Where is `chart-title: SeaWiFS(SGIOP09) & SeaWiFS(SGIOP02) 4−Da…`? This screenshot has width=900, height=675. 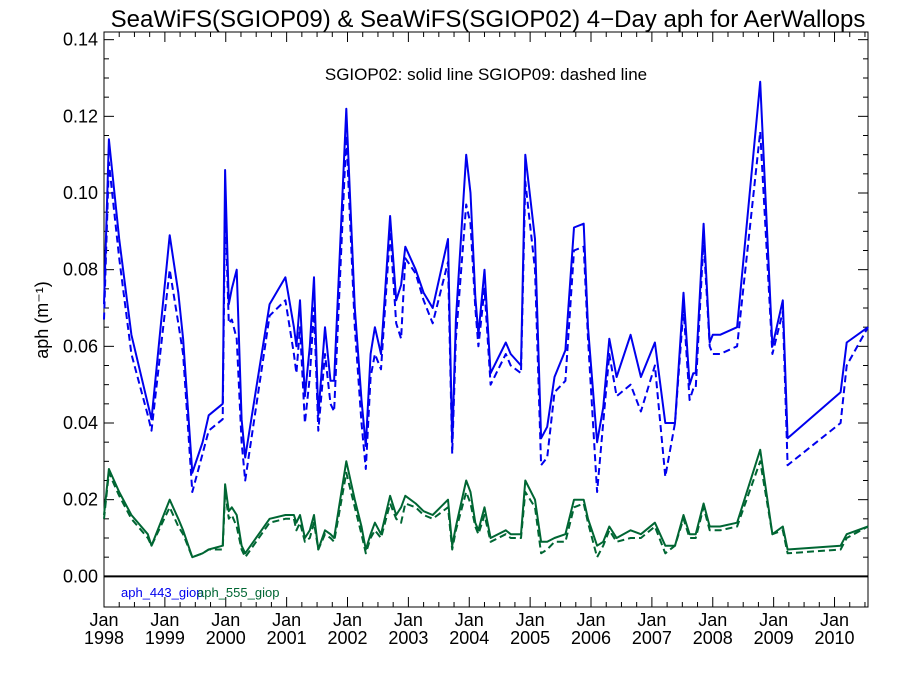
chart-title: SeaWiFS(SGIOP09) & SeaWiFS(SGIOP02) 4−Da… is located at coordinates (488, 19).